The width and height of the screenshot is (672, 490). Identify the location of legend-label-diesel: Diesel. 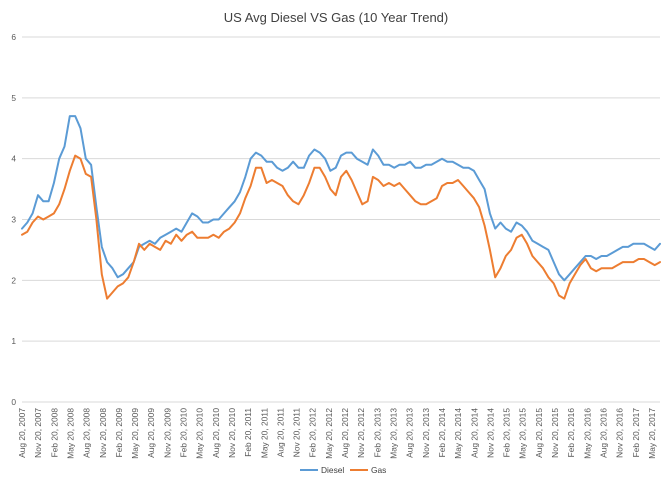
(332, 470).